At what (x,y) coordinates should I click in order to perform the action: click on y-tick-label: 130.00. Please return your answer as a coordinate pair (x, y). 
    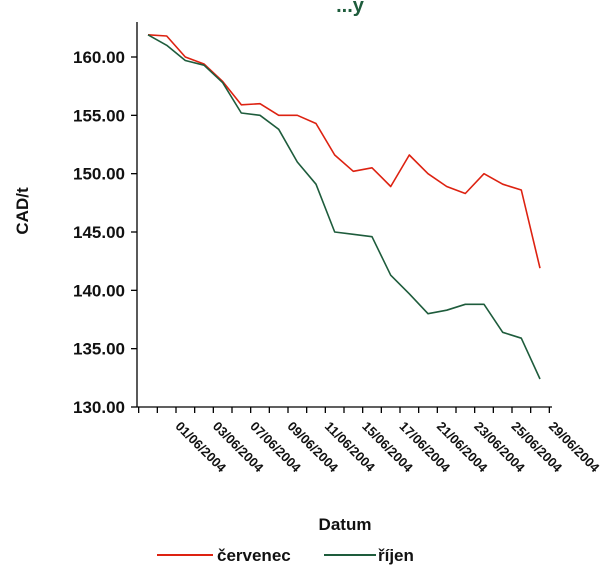
    Looking at the image, I should click on (99, 407).